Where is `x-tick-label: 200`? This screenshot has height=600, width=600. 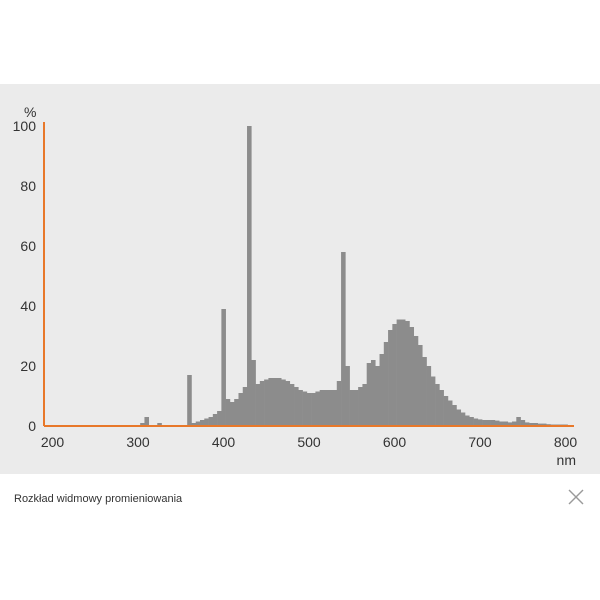
x-tick-label: 200 is located at coordinates (53, 442).